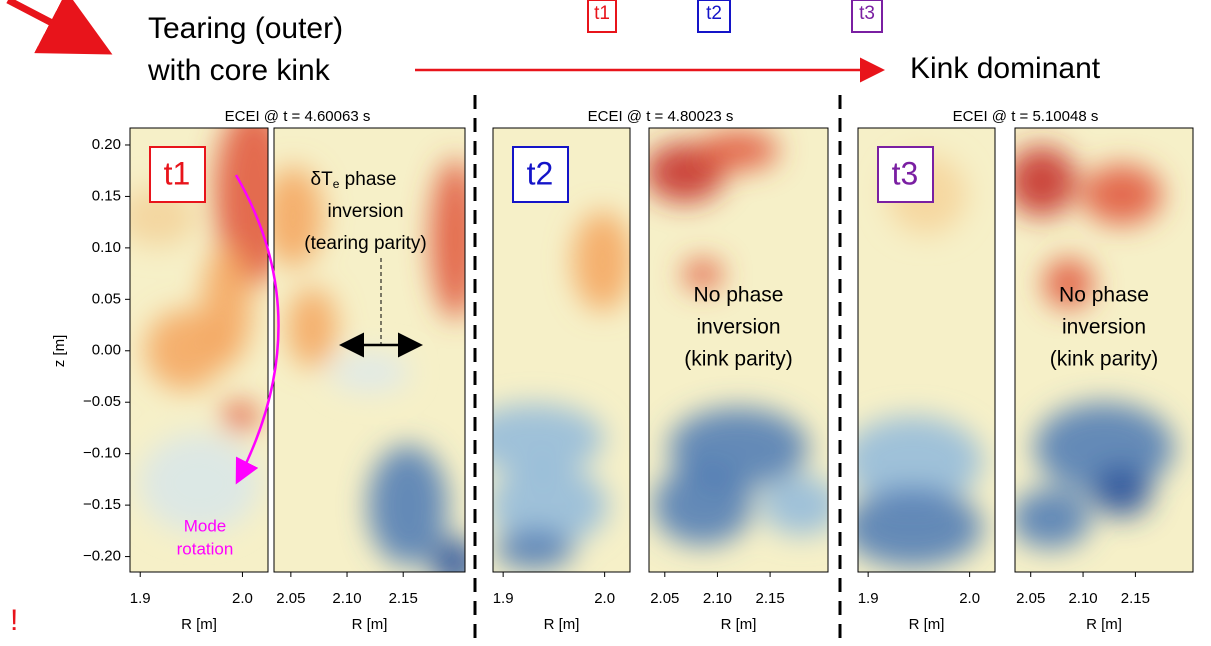 Image resolution: width=1211 pixels, height=646 pixels. Describe the element at coordinates (298, 116) in the screenshot. I see `panel-title: ECEI @ t = 4.60063 s` at that location.